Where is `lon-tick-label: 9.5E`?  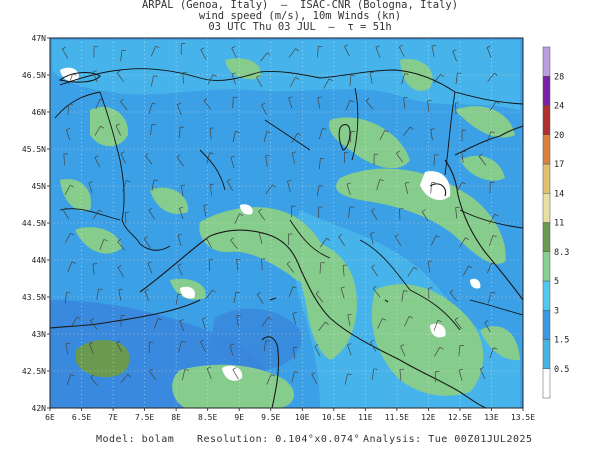 lon-tick-label: 9.5E is located at coordinates (270, 417).